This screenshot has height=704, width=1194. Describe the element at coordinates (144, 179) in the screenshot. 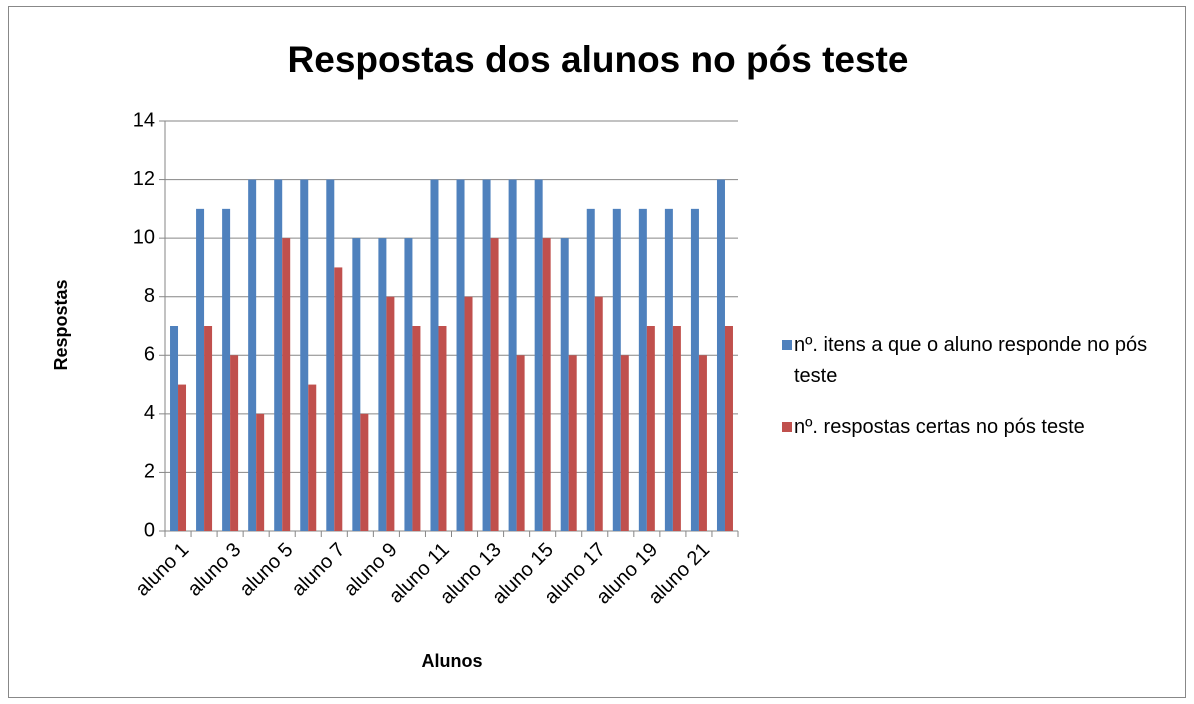

I see `y-tick-label: 12` at that location.